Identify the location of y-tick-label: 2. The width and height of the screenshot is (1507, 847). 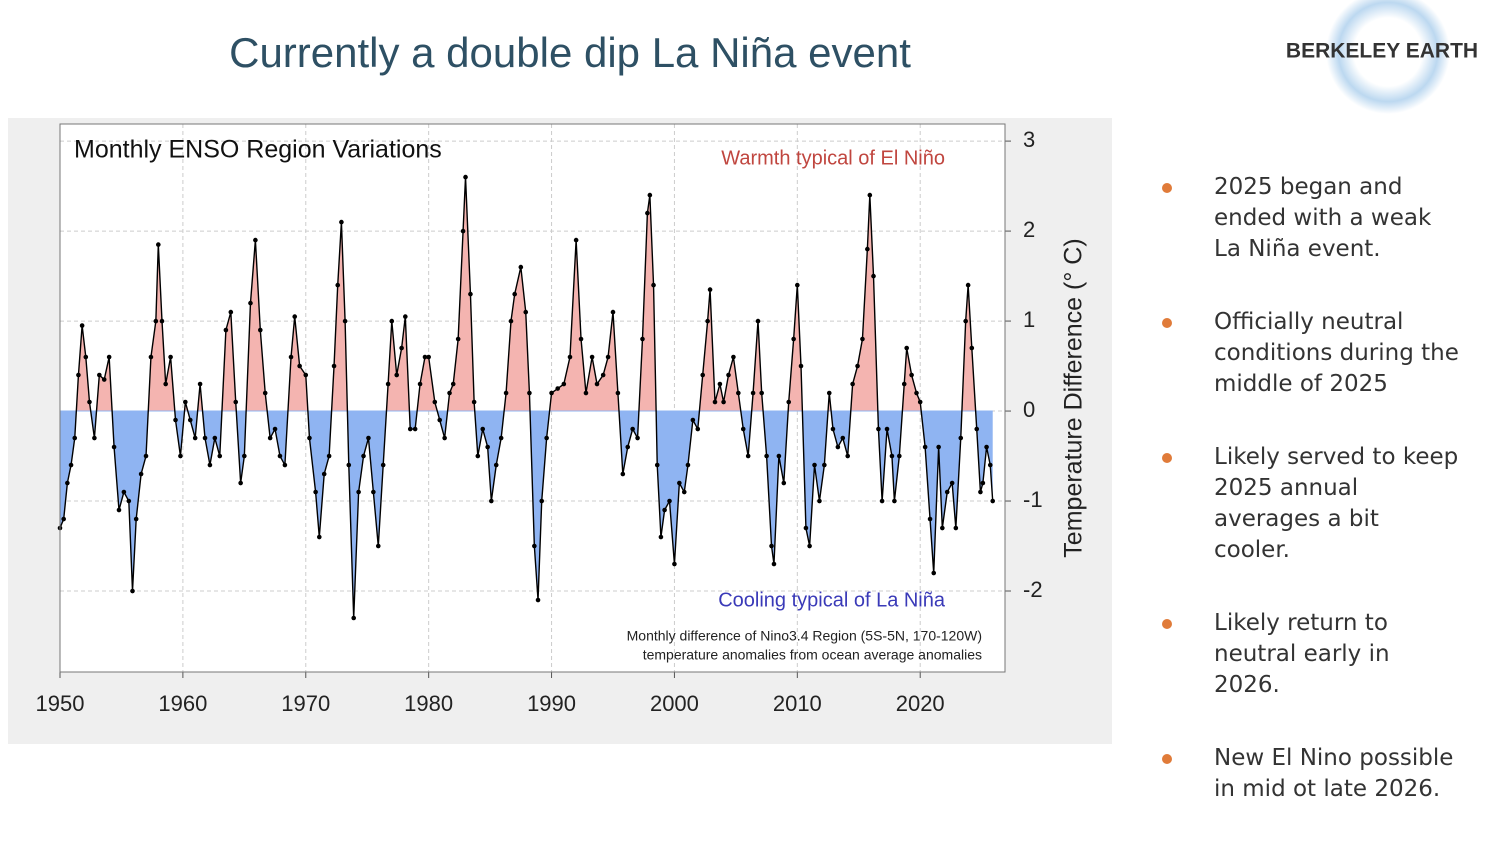
(1029, 229).